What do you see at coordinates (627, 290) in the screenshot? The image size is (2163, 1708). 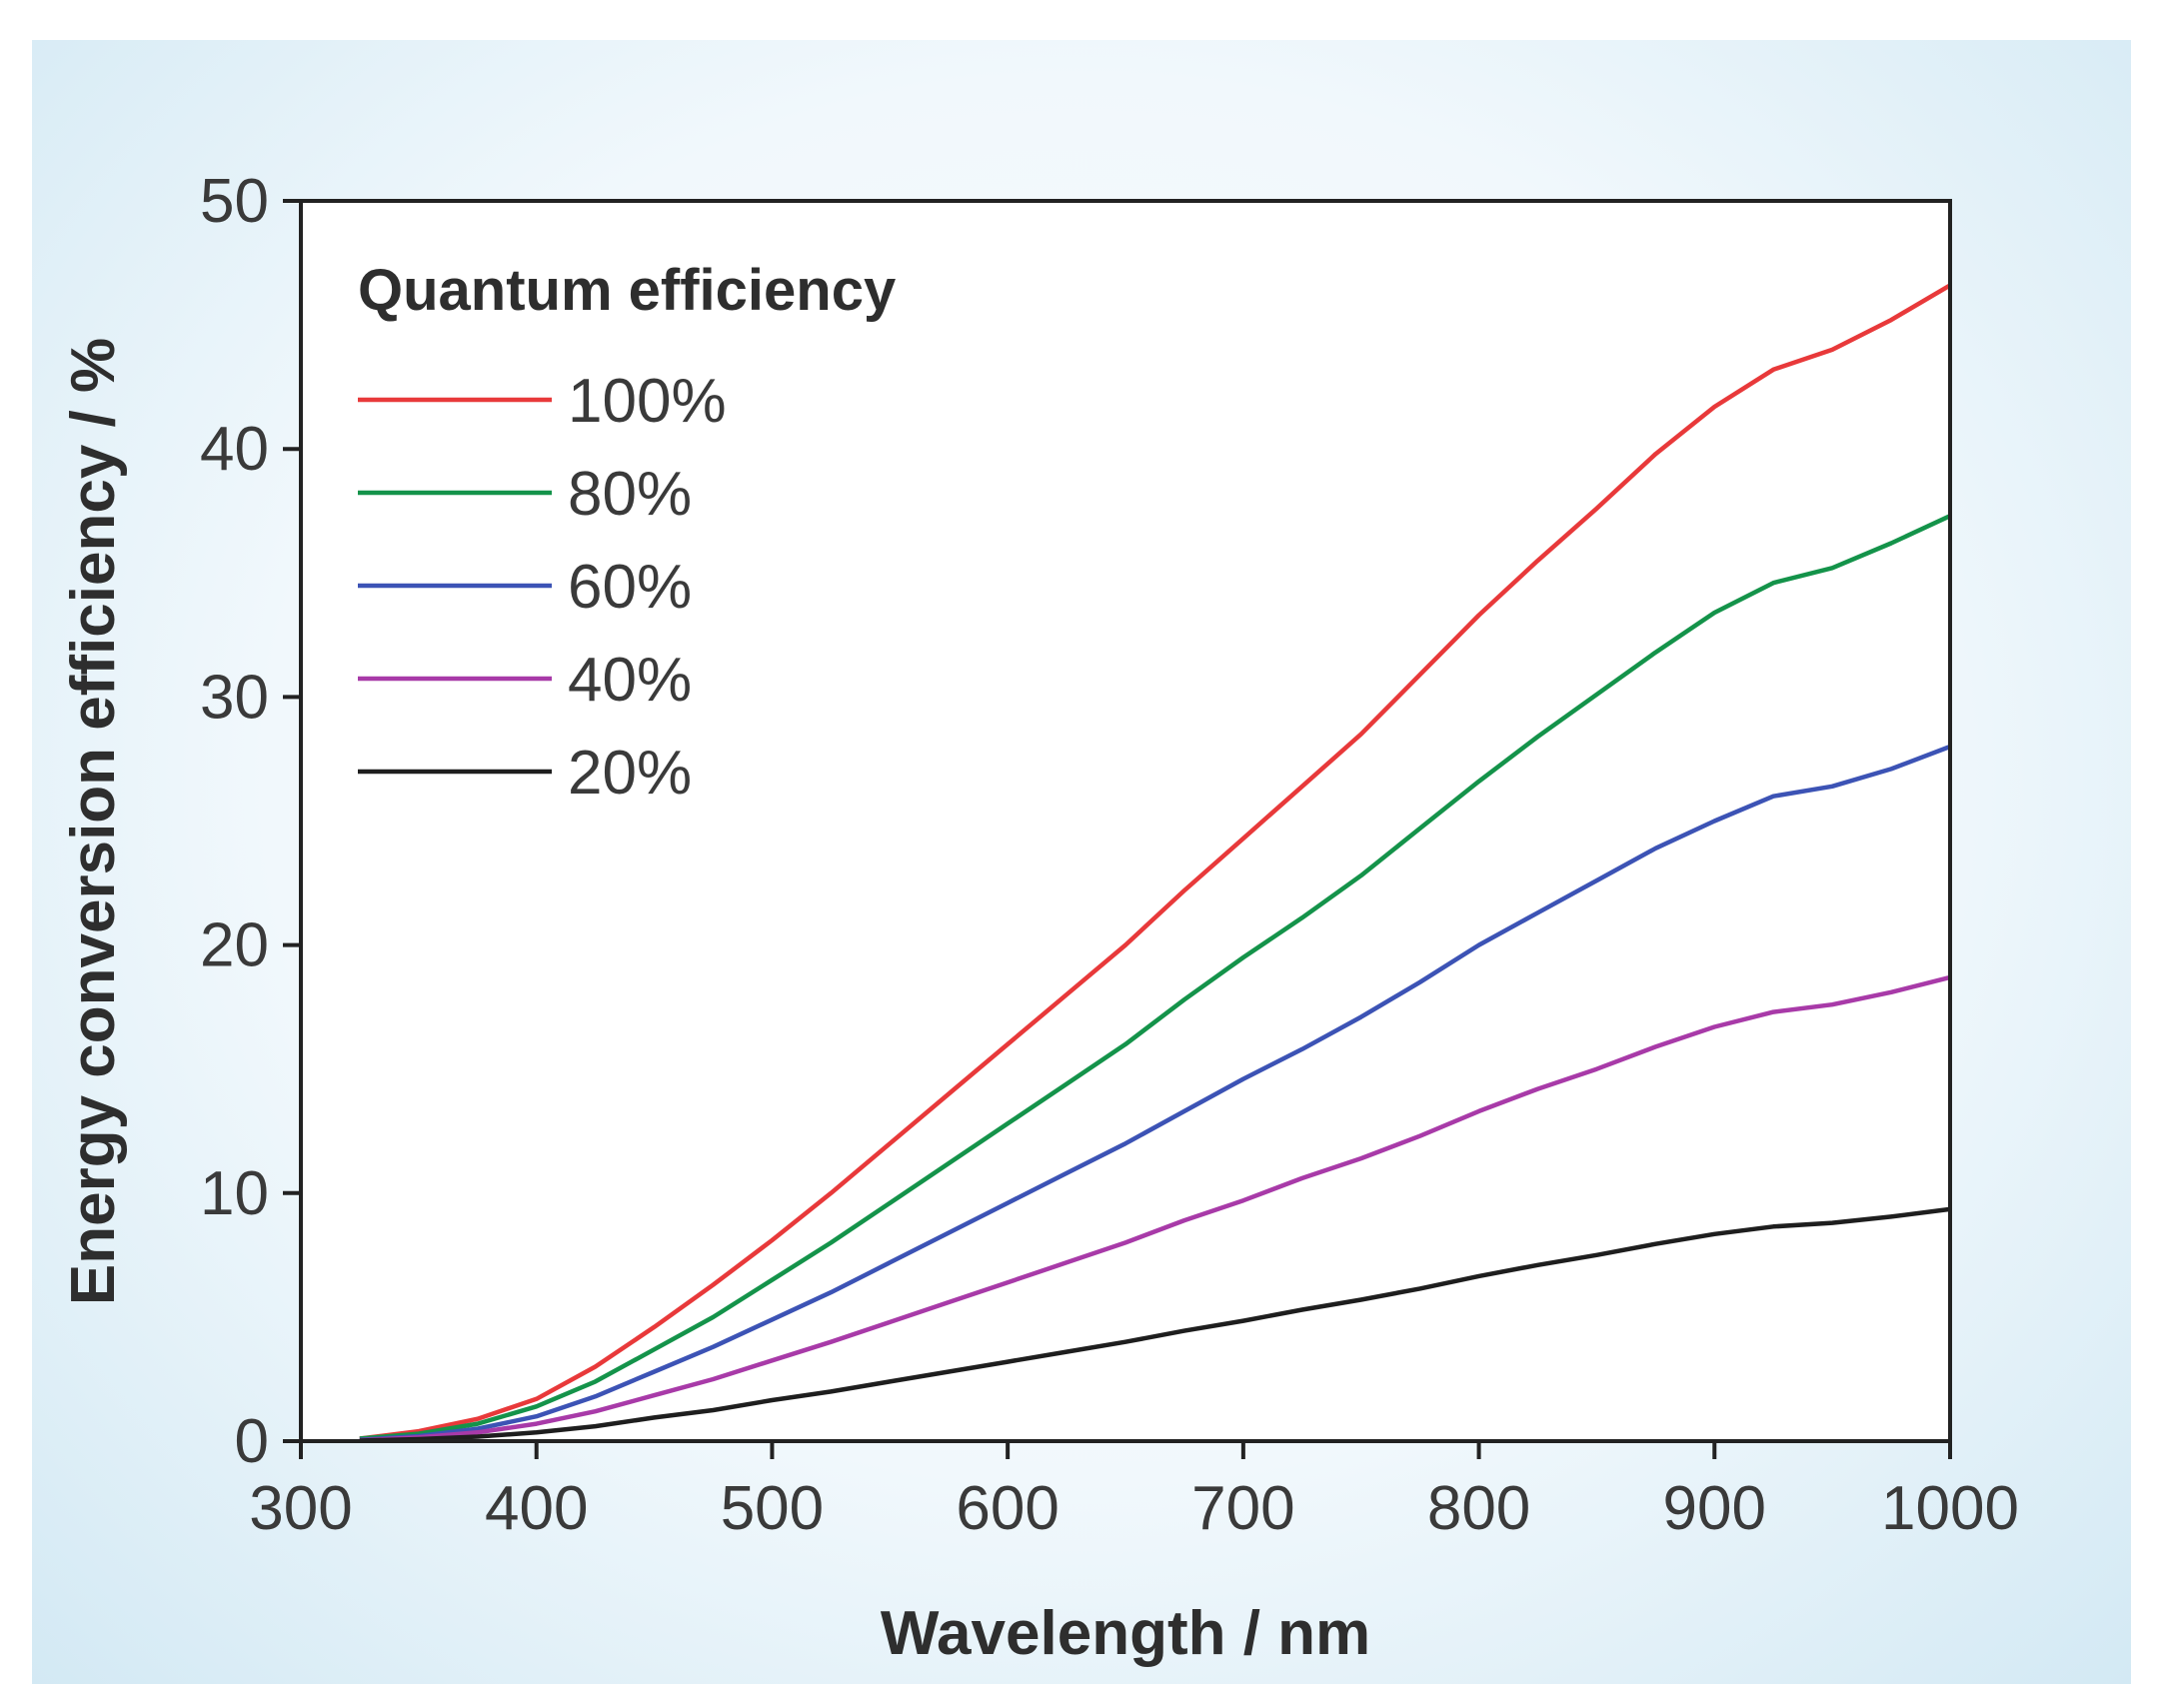 I see `legend-title: Quantum efficiency` at bounding box center [627, 290].